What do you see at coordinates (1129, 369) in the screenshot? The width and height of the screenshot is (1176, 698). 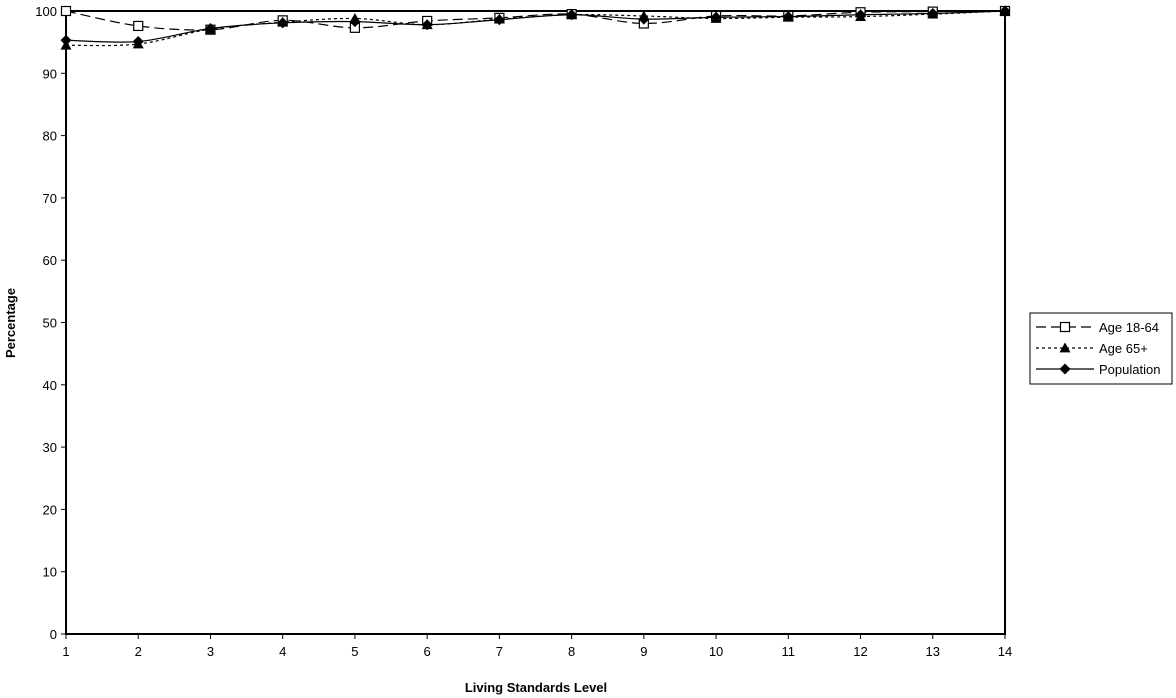 I see `legend-label: Population` at bounding box center [1129, 369].